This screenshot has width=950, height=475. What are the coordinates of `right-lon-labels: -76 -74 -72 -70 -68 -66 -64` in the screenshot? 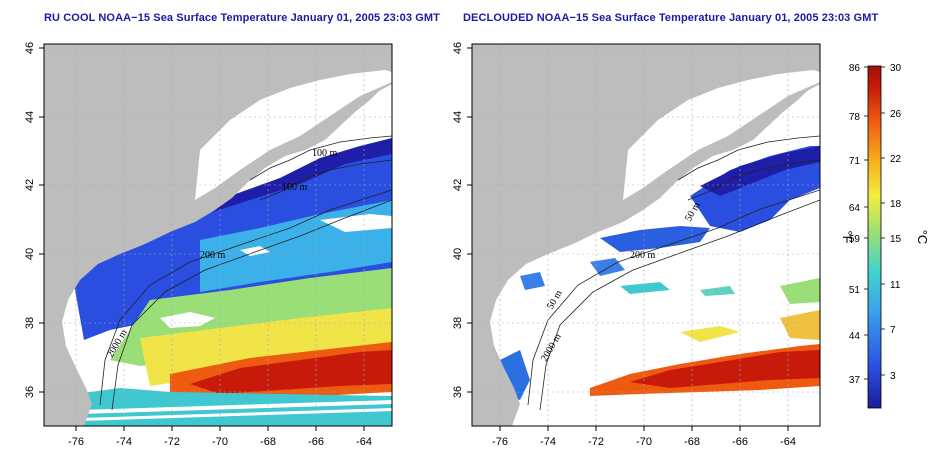 It's located at (644, 442).